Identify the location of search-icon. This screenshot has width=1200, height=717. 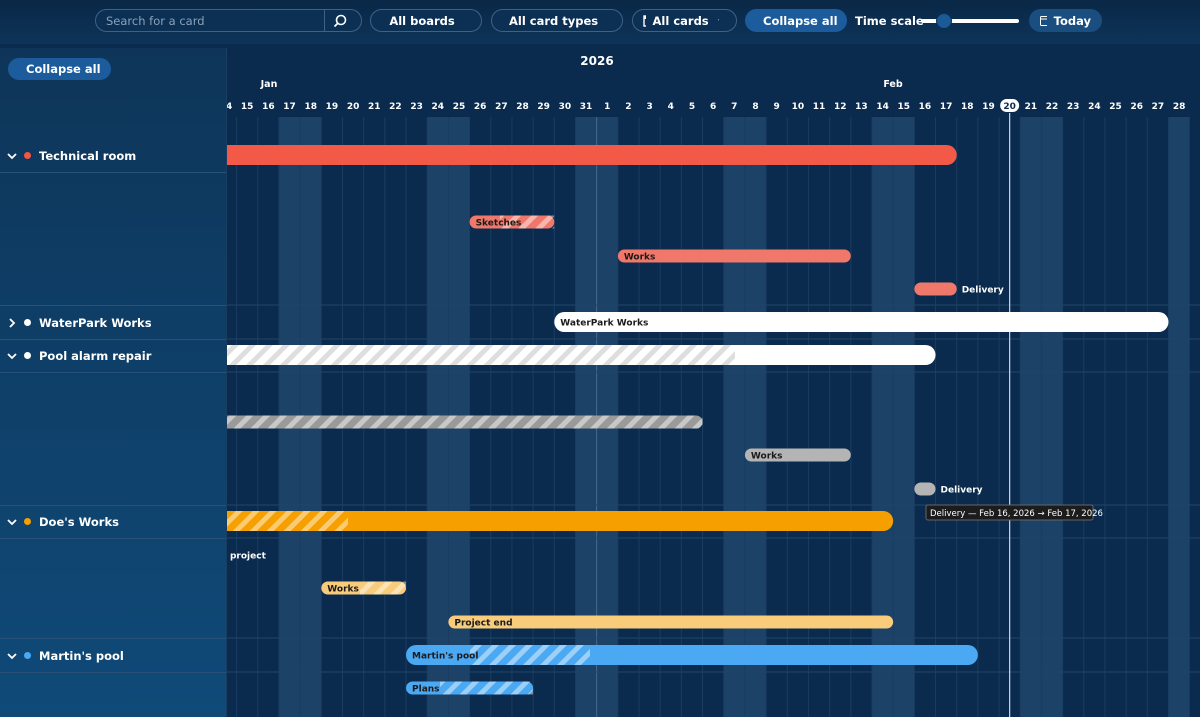
(339, 20).